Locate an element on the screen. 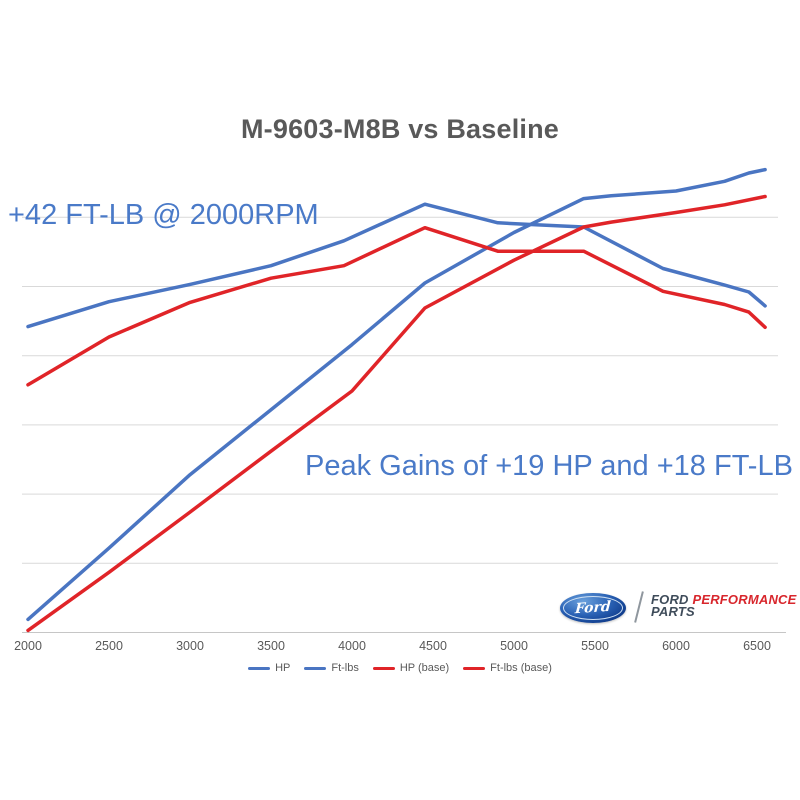  legend-item-ft-lbs-base: Ft-lbs (base) is located at coordinates (507, 668).